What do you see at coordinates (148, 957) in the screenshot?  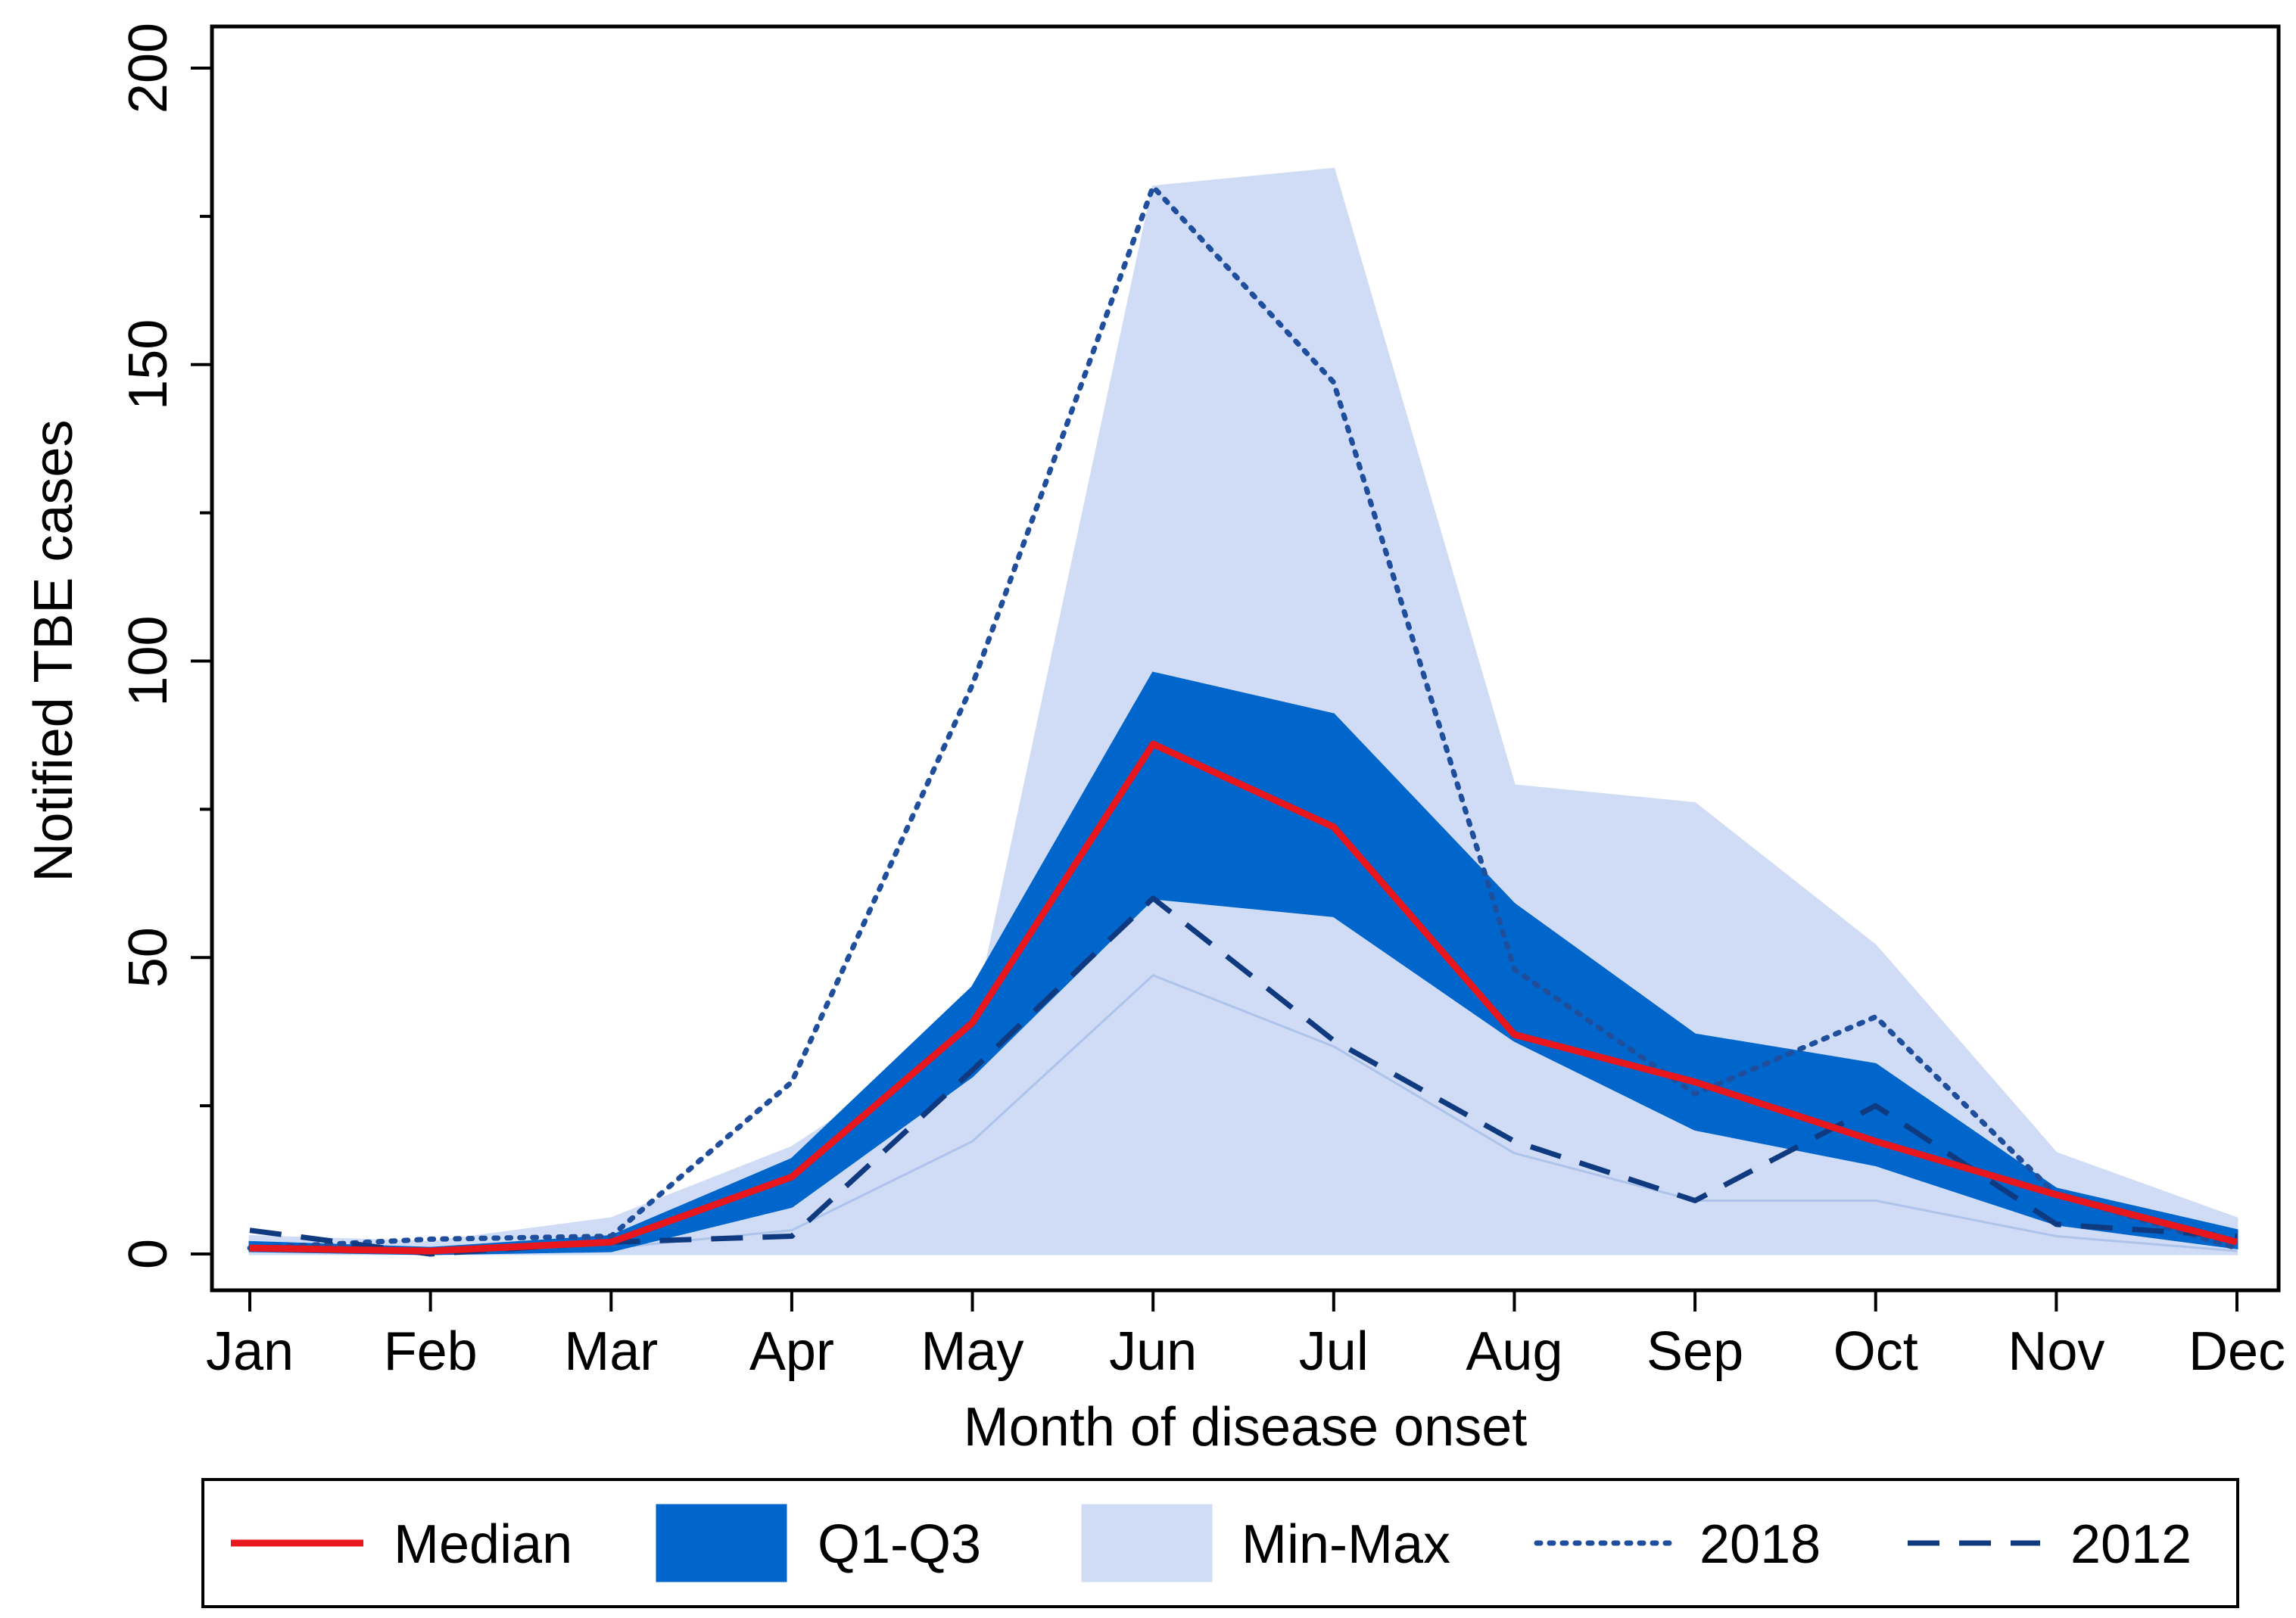 I see `y-tick-label: 50` at bounding box center [148, 957].